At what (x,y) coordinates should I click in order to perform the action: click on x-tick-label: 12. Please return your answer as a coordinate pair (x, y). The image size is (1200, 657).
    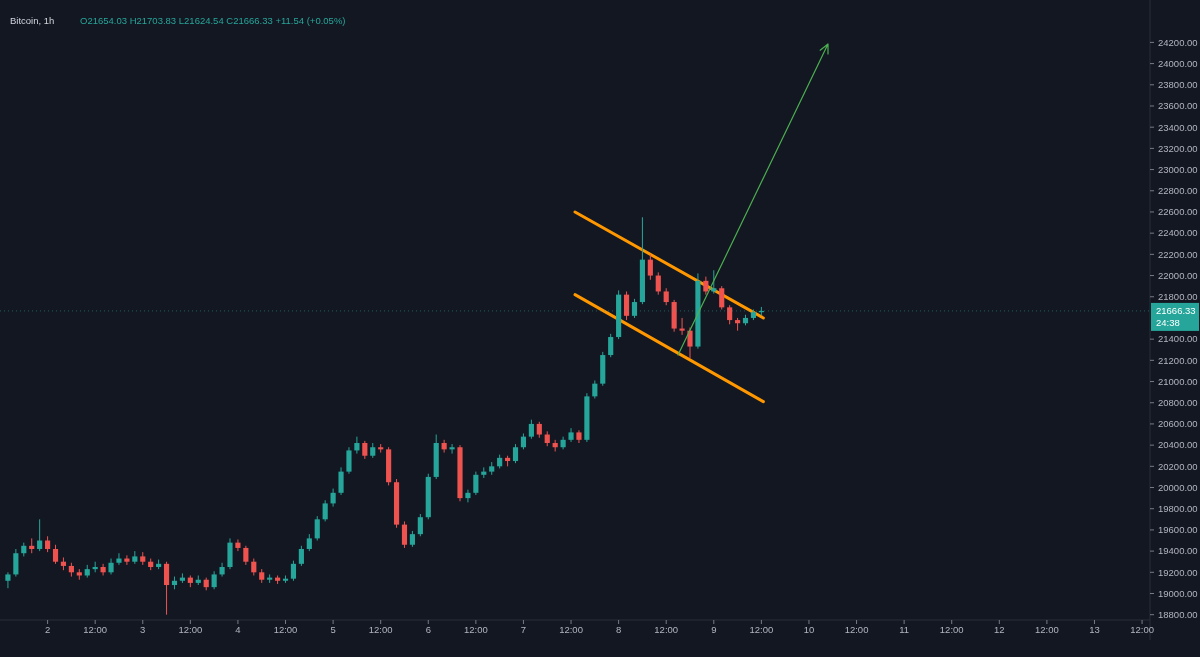
    Looking at the image, I should click on (999, 629).